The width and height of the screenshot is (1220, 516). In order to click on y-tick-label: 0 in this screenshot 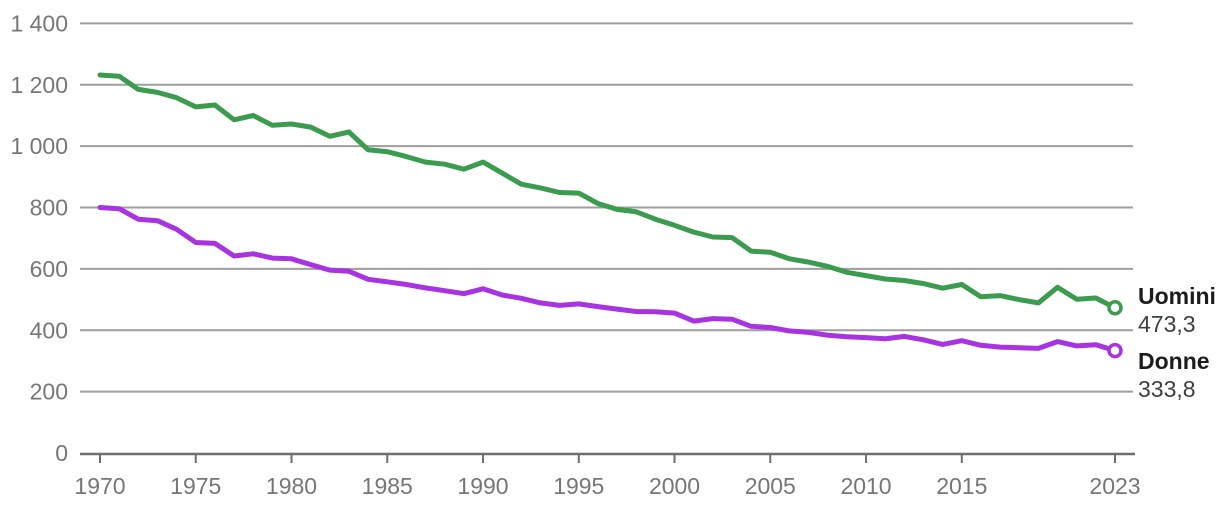, I will do `click(61, 453)`.